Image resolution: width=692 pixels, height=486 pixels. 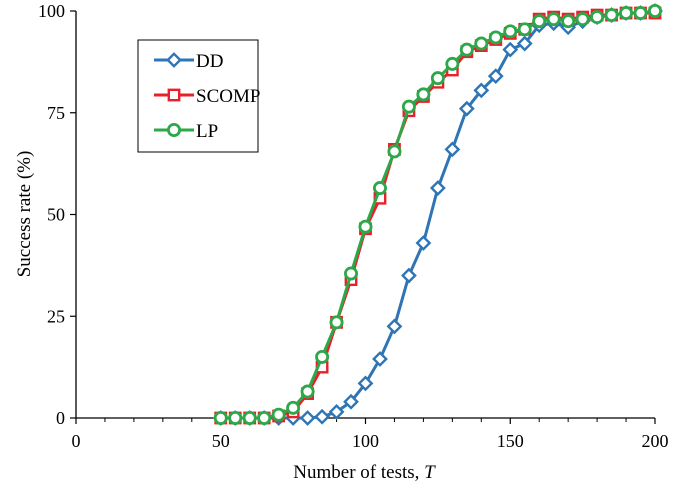 I want to click on x-ticks: 0 50 100 150 200, so click(x=370, y=434).